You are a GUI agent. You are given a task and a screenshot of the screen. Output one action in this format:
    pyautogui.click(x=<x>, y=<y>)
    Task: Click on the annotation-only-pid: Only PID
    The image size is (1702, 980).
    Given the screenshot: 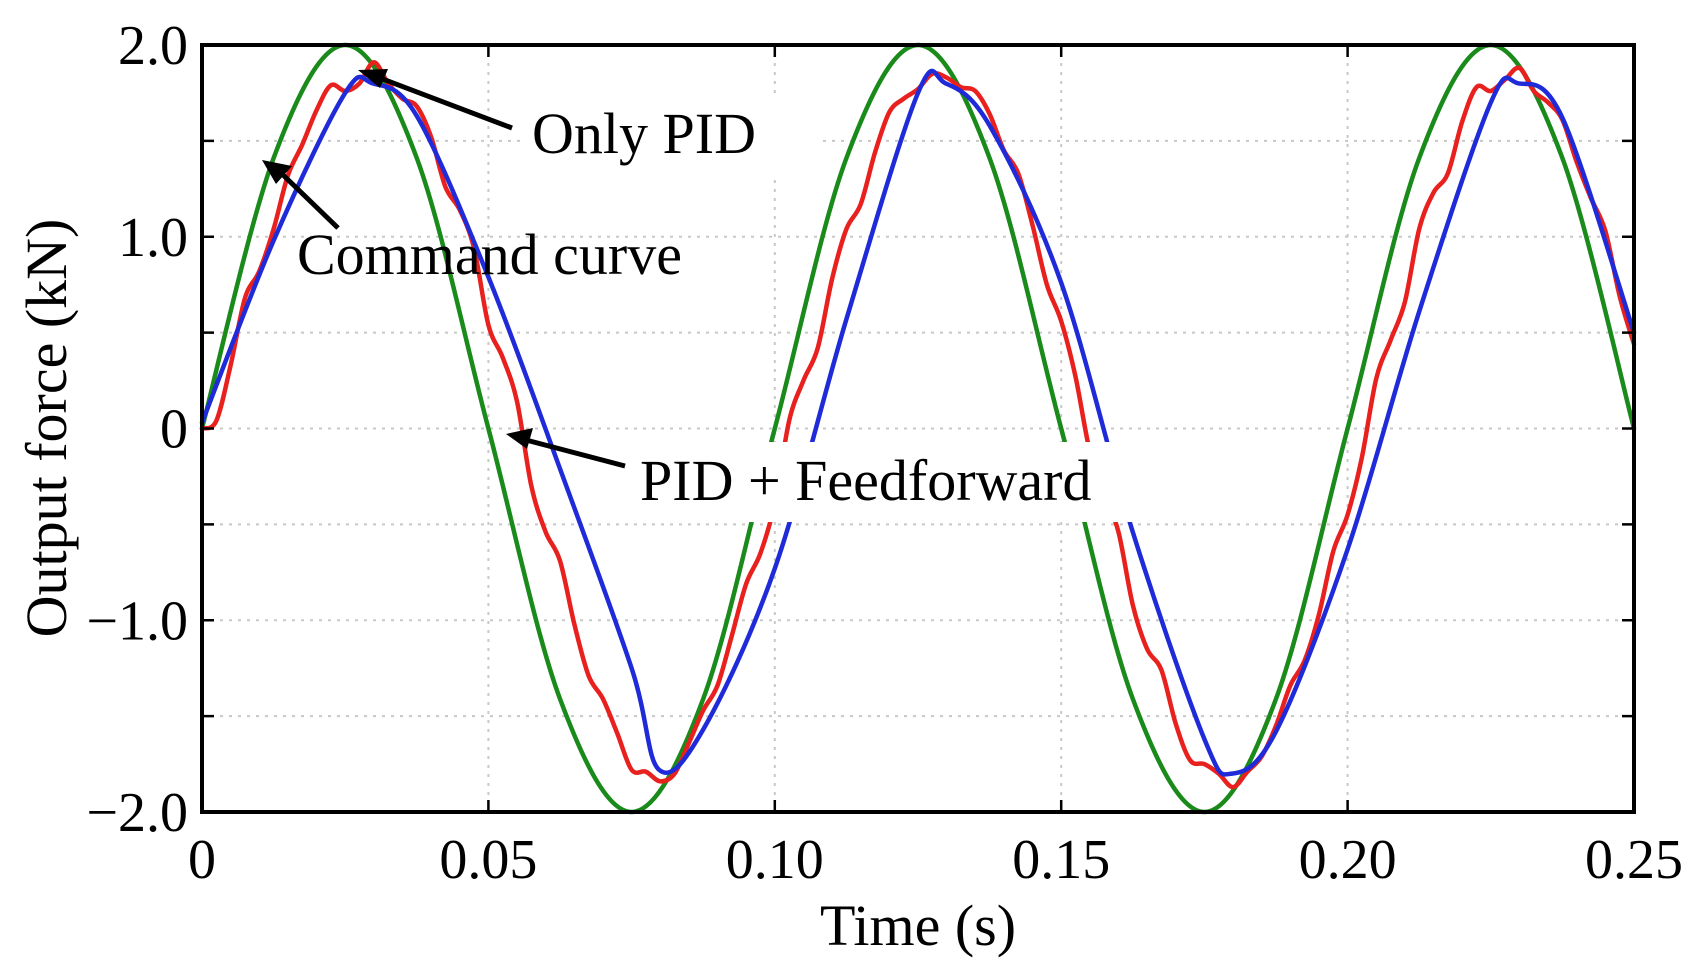 What is the action you would take?
    pyautogui.click(x=644, y=133)
    